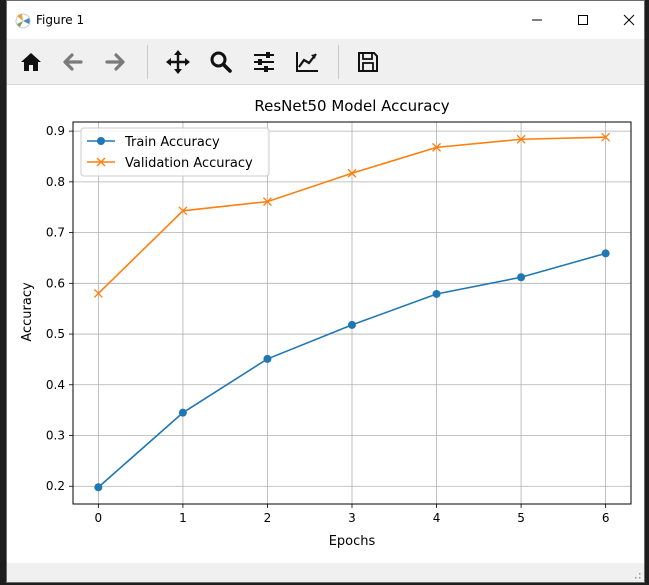  What do you see at coordinates (23, 21) in the screenshot?
I see `app-icon` at bounding box center [23, 21].